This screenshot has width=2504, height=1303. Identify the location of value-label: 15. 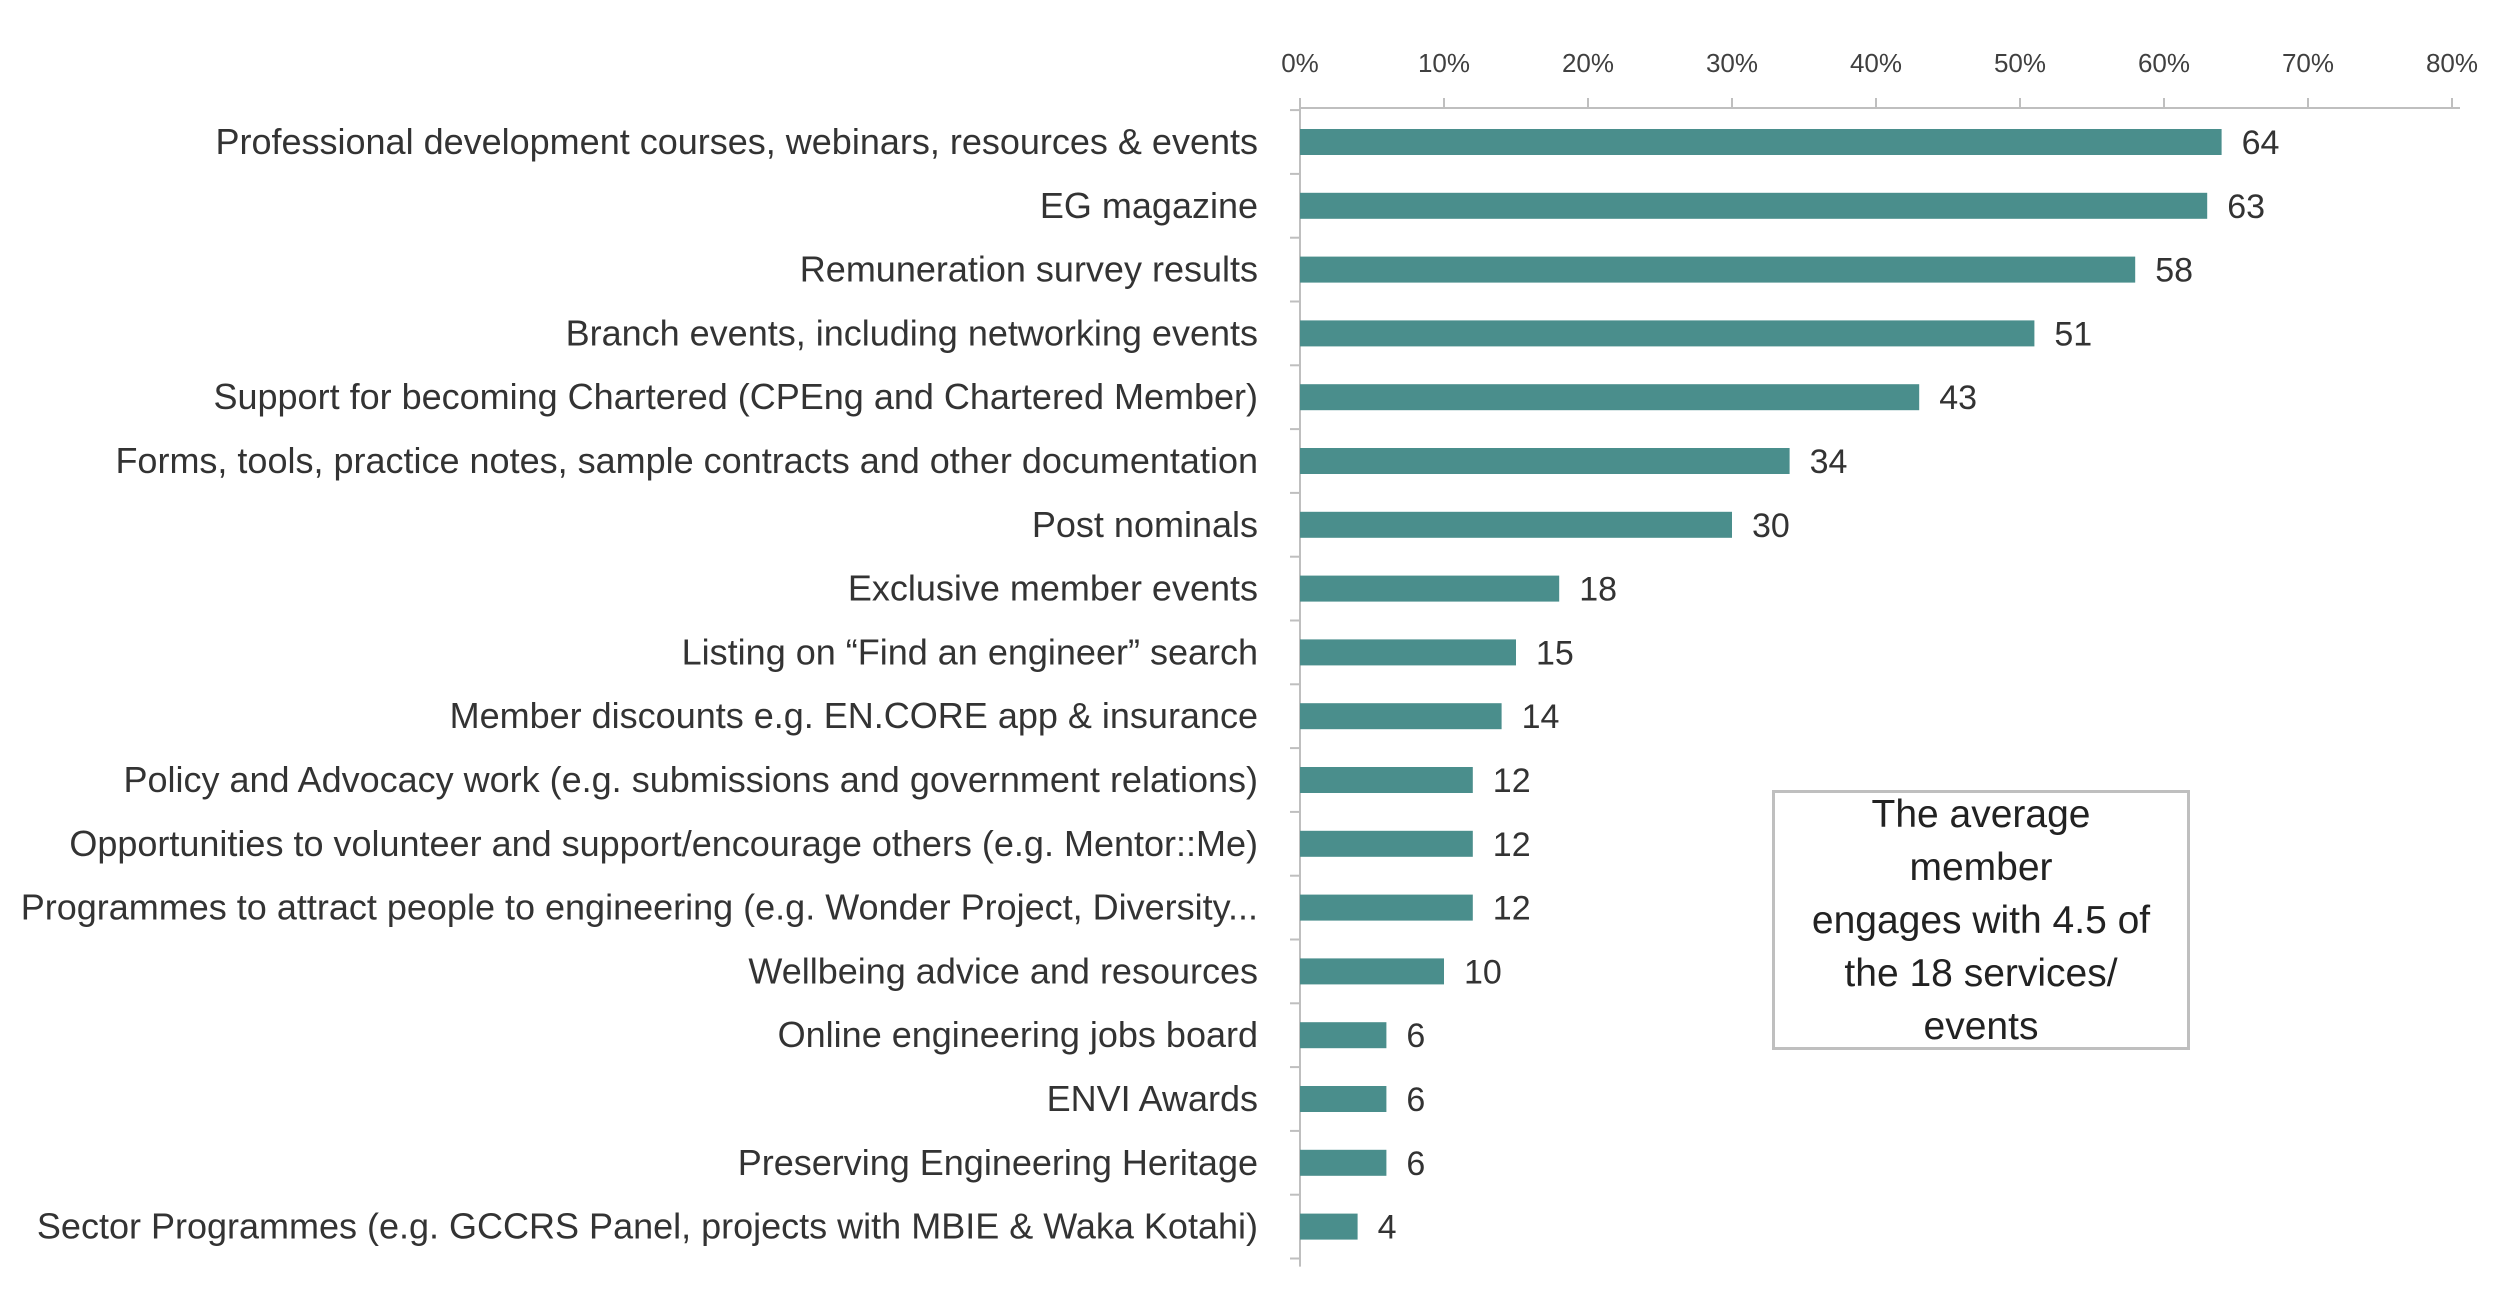
(1555, 653).